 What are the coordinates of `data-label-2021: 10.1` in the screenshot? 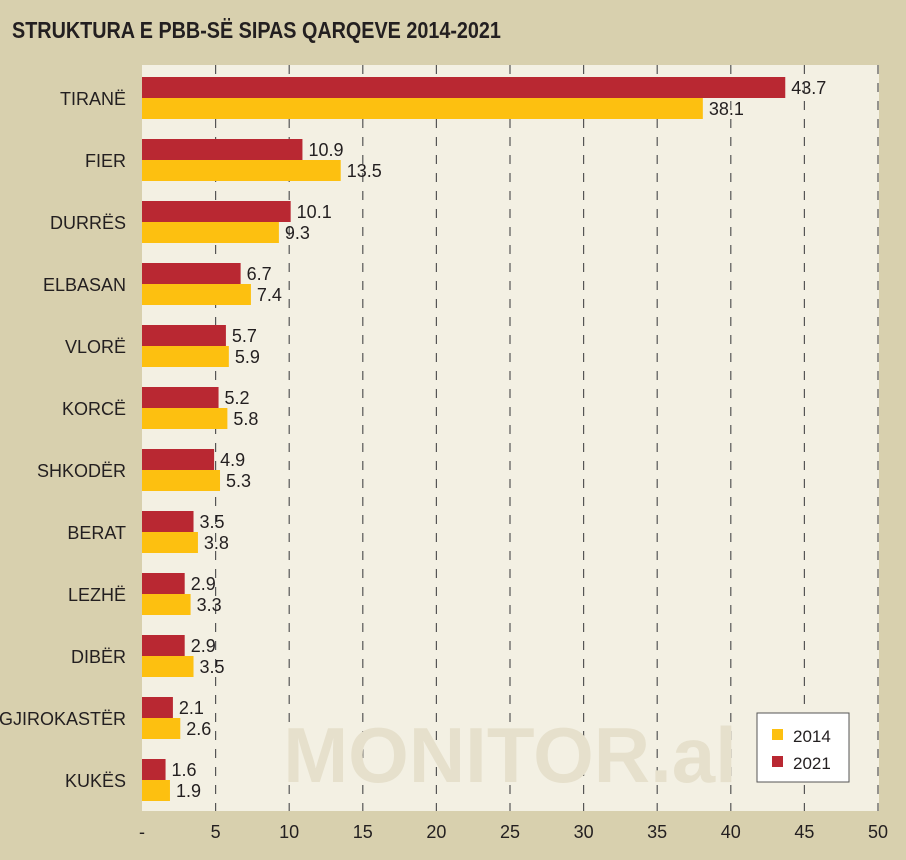 It's located at (314, 212).